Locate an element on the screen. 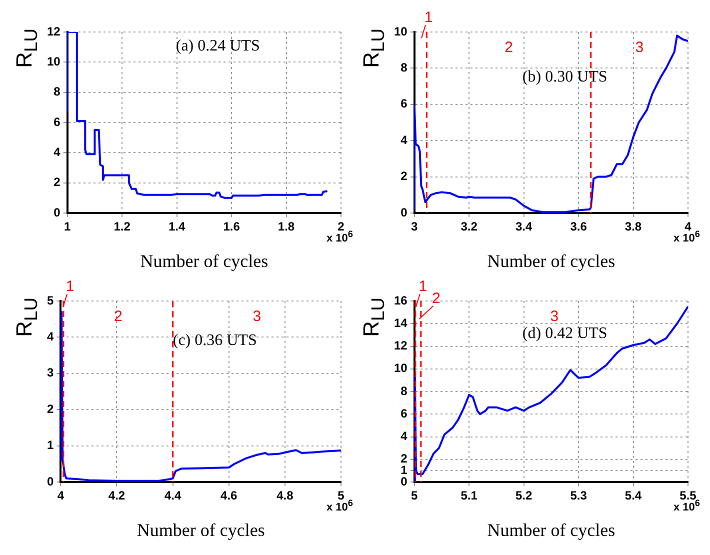 This screenshot has width=710, height=555. x-tick-label: 3.8 is located at coordinates (633, 227).